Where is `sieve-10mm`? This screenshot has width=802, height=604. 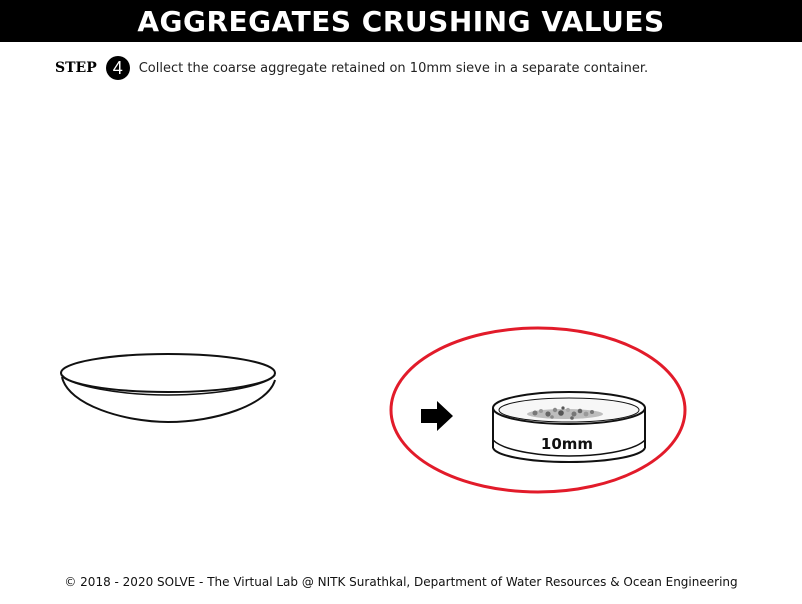 sieve-10mm is located at coordinates (569, 427).